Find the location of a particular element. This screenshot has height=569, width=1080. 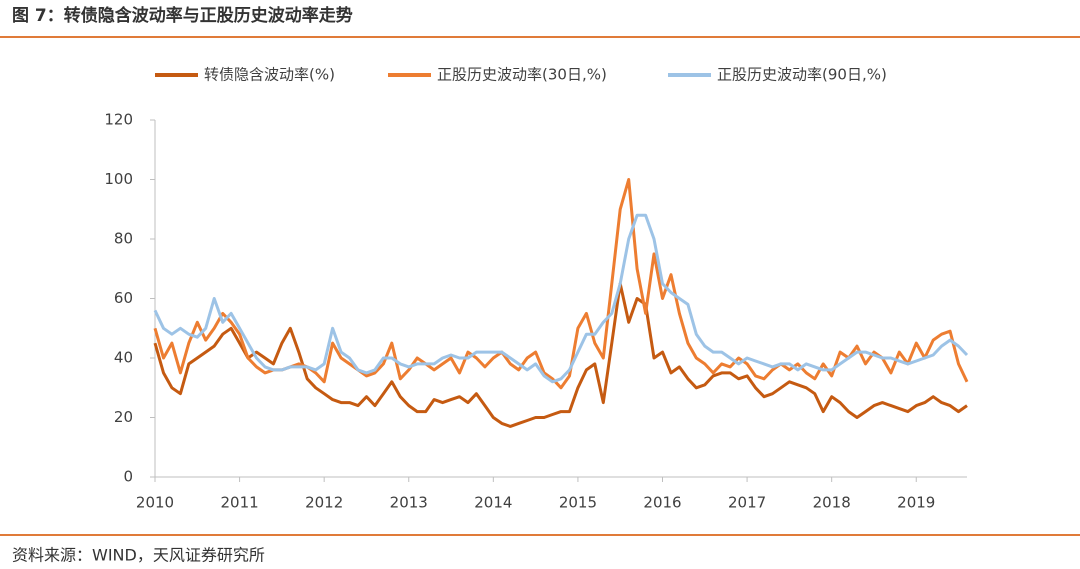

y-tick-label: 40 is located at coordinates (123, 358).